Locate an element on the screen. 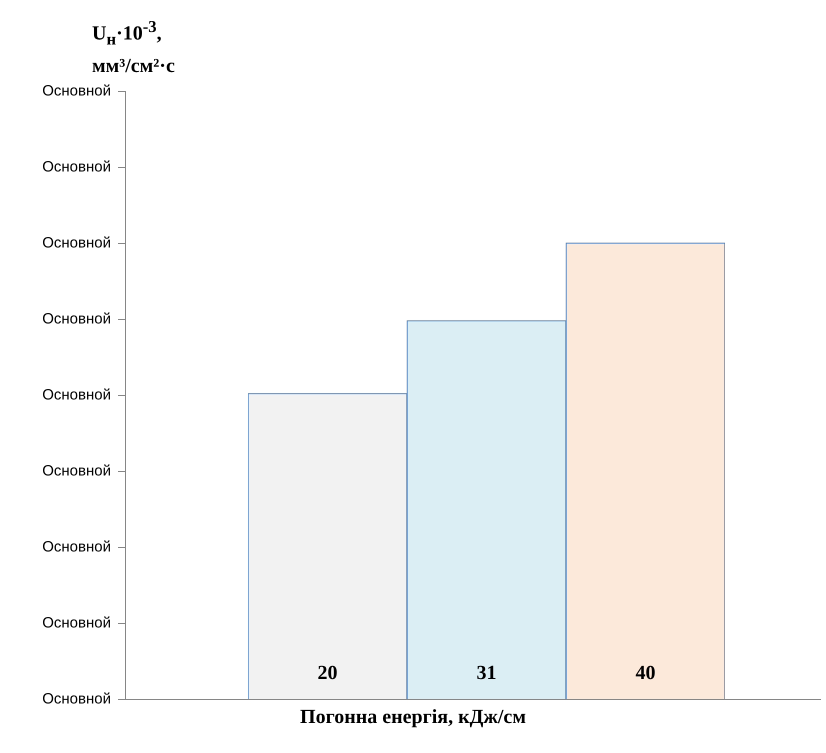 The width and height of the screenshot is (826, 753). text: U$_{н}$·10$^{-3}$, мм³/см²·с is located at coordinates (134, 47).